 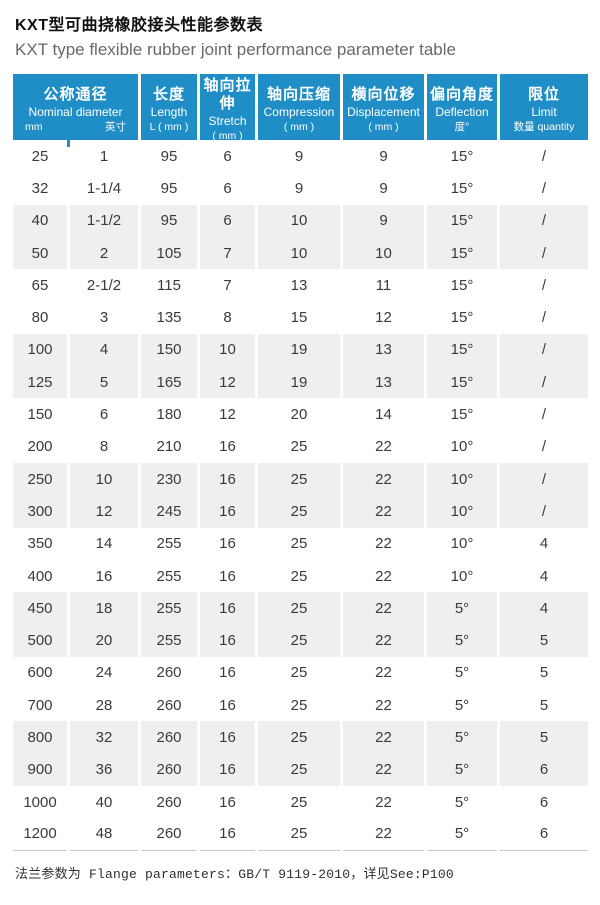 What do you see at coordinates (104, 220) in the screenshot?
I see `table-cell: 1-1/2` at bounding box center [104, 220].